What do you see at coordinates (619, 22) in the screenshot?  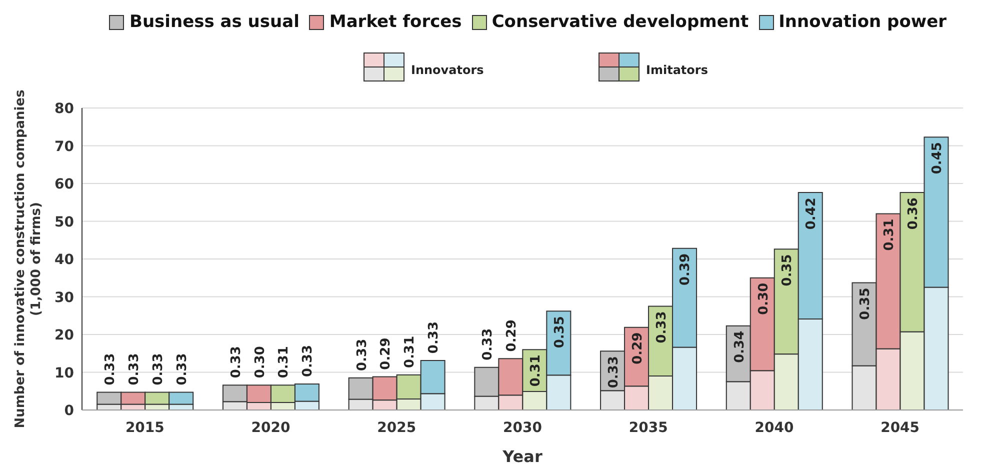 I see `legend-label: Conservative development` at bounding box center [619, 22].